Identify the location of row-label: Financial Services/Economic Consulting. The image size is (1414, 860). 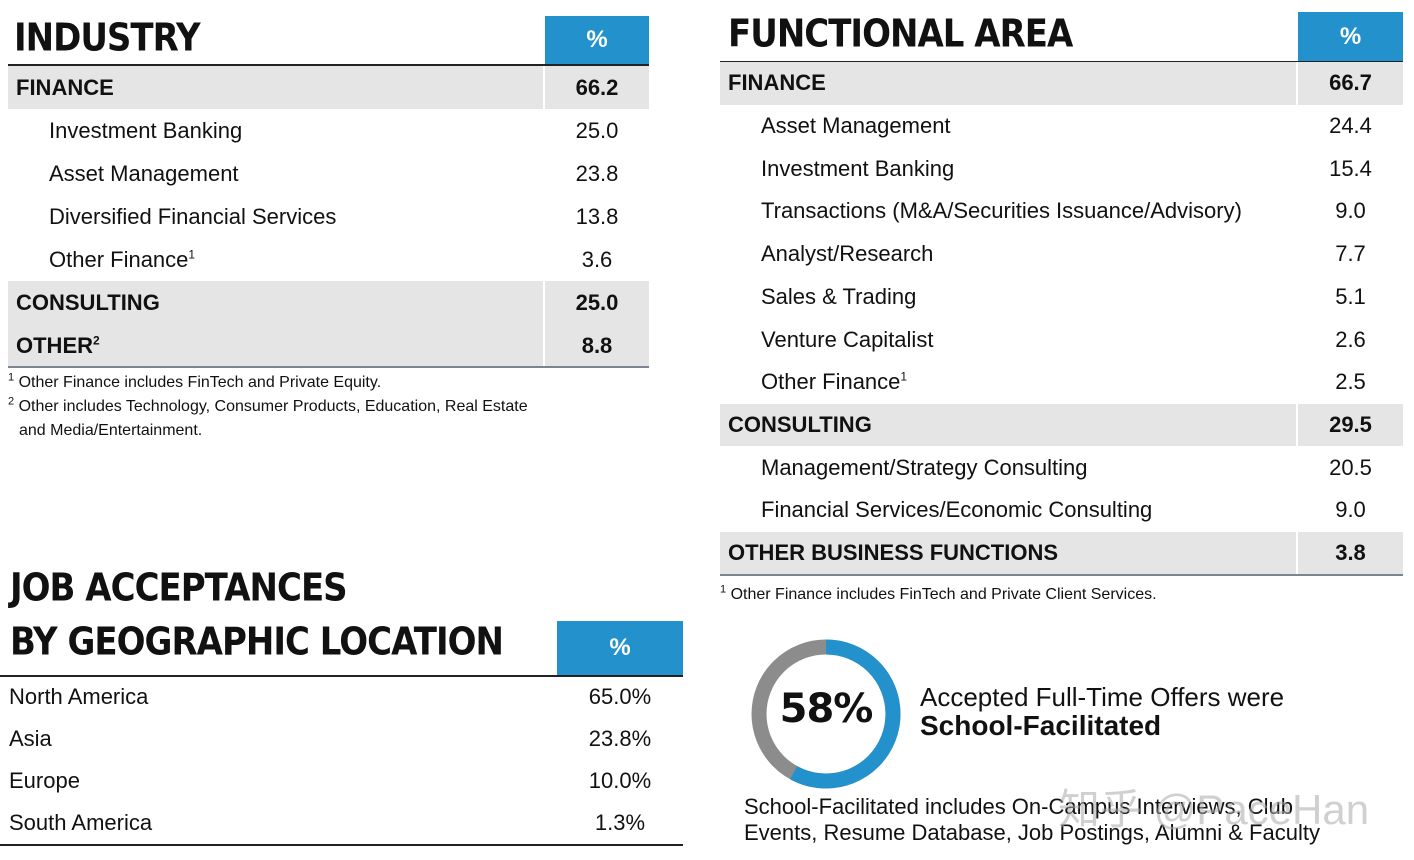
(957, 510).